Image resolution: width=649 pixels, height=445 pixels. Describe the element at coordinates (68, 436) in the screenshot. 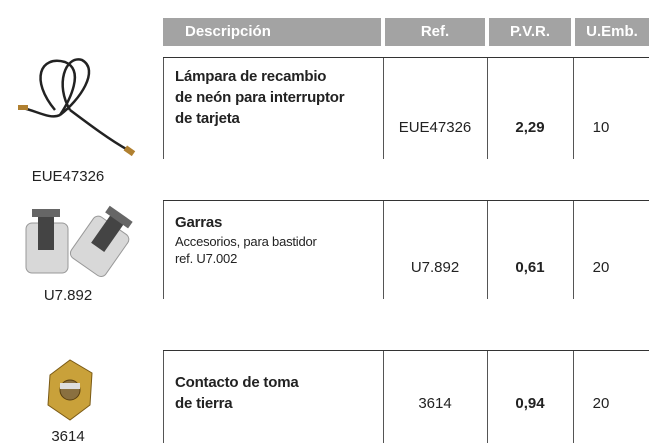

I see `image-label: 3614` at that location.